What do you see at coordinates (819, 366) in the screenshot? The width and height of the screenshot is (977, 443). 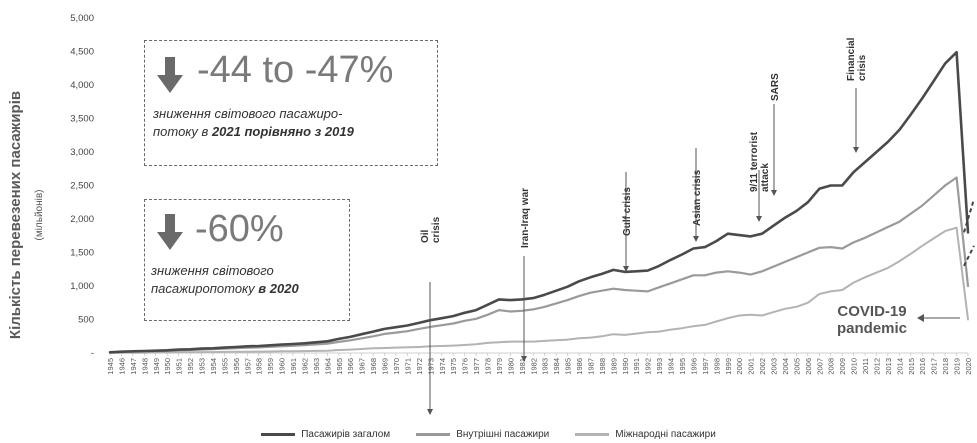 I see `x-tick-label: 2007` at bounding box center [819, 366].